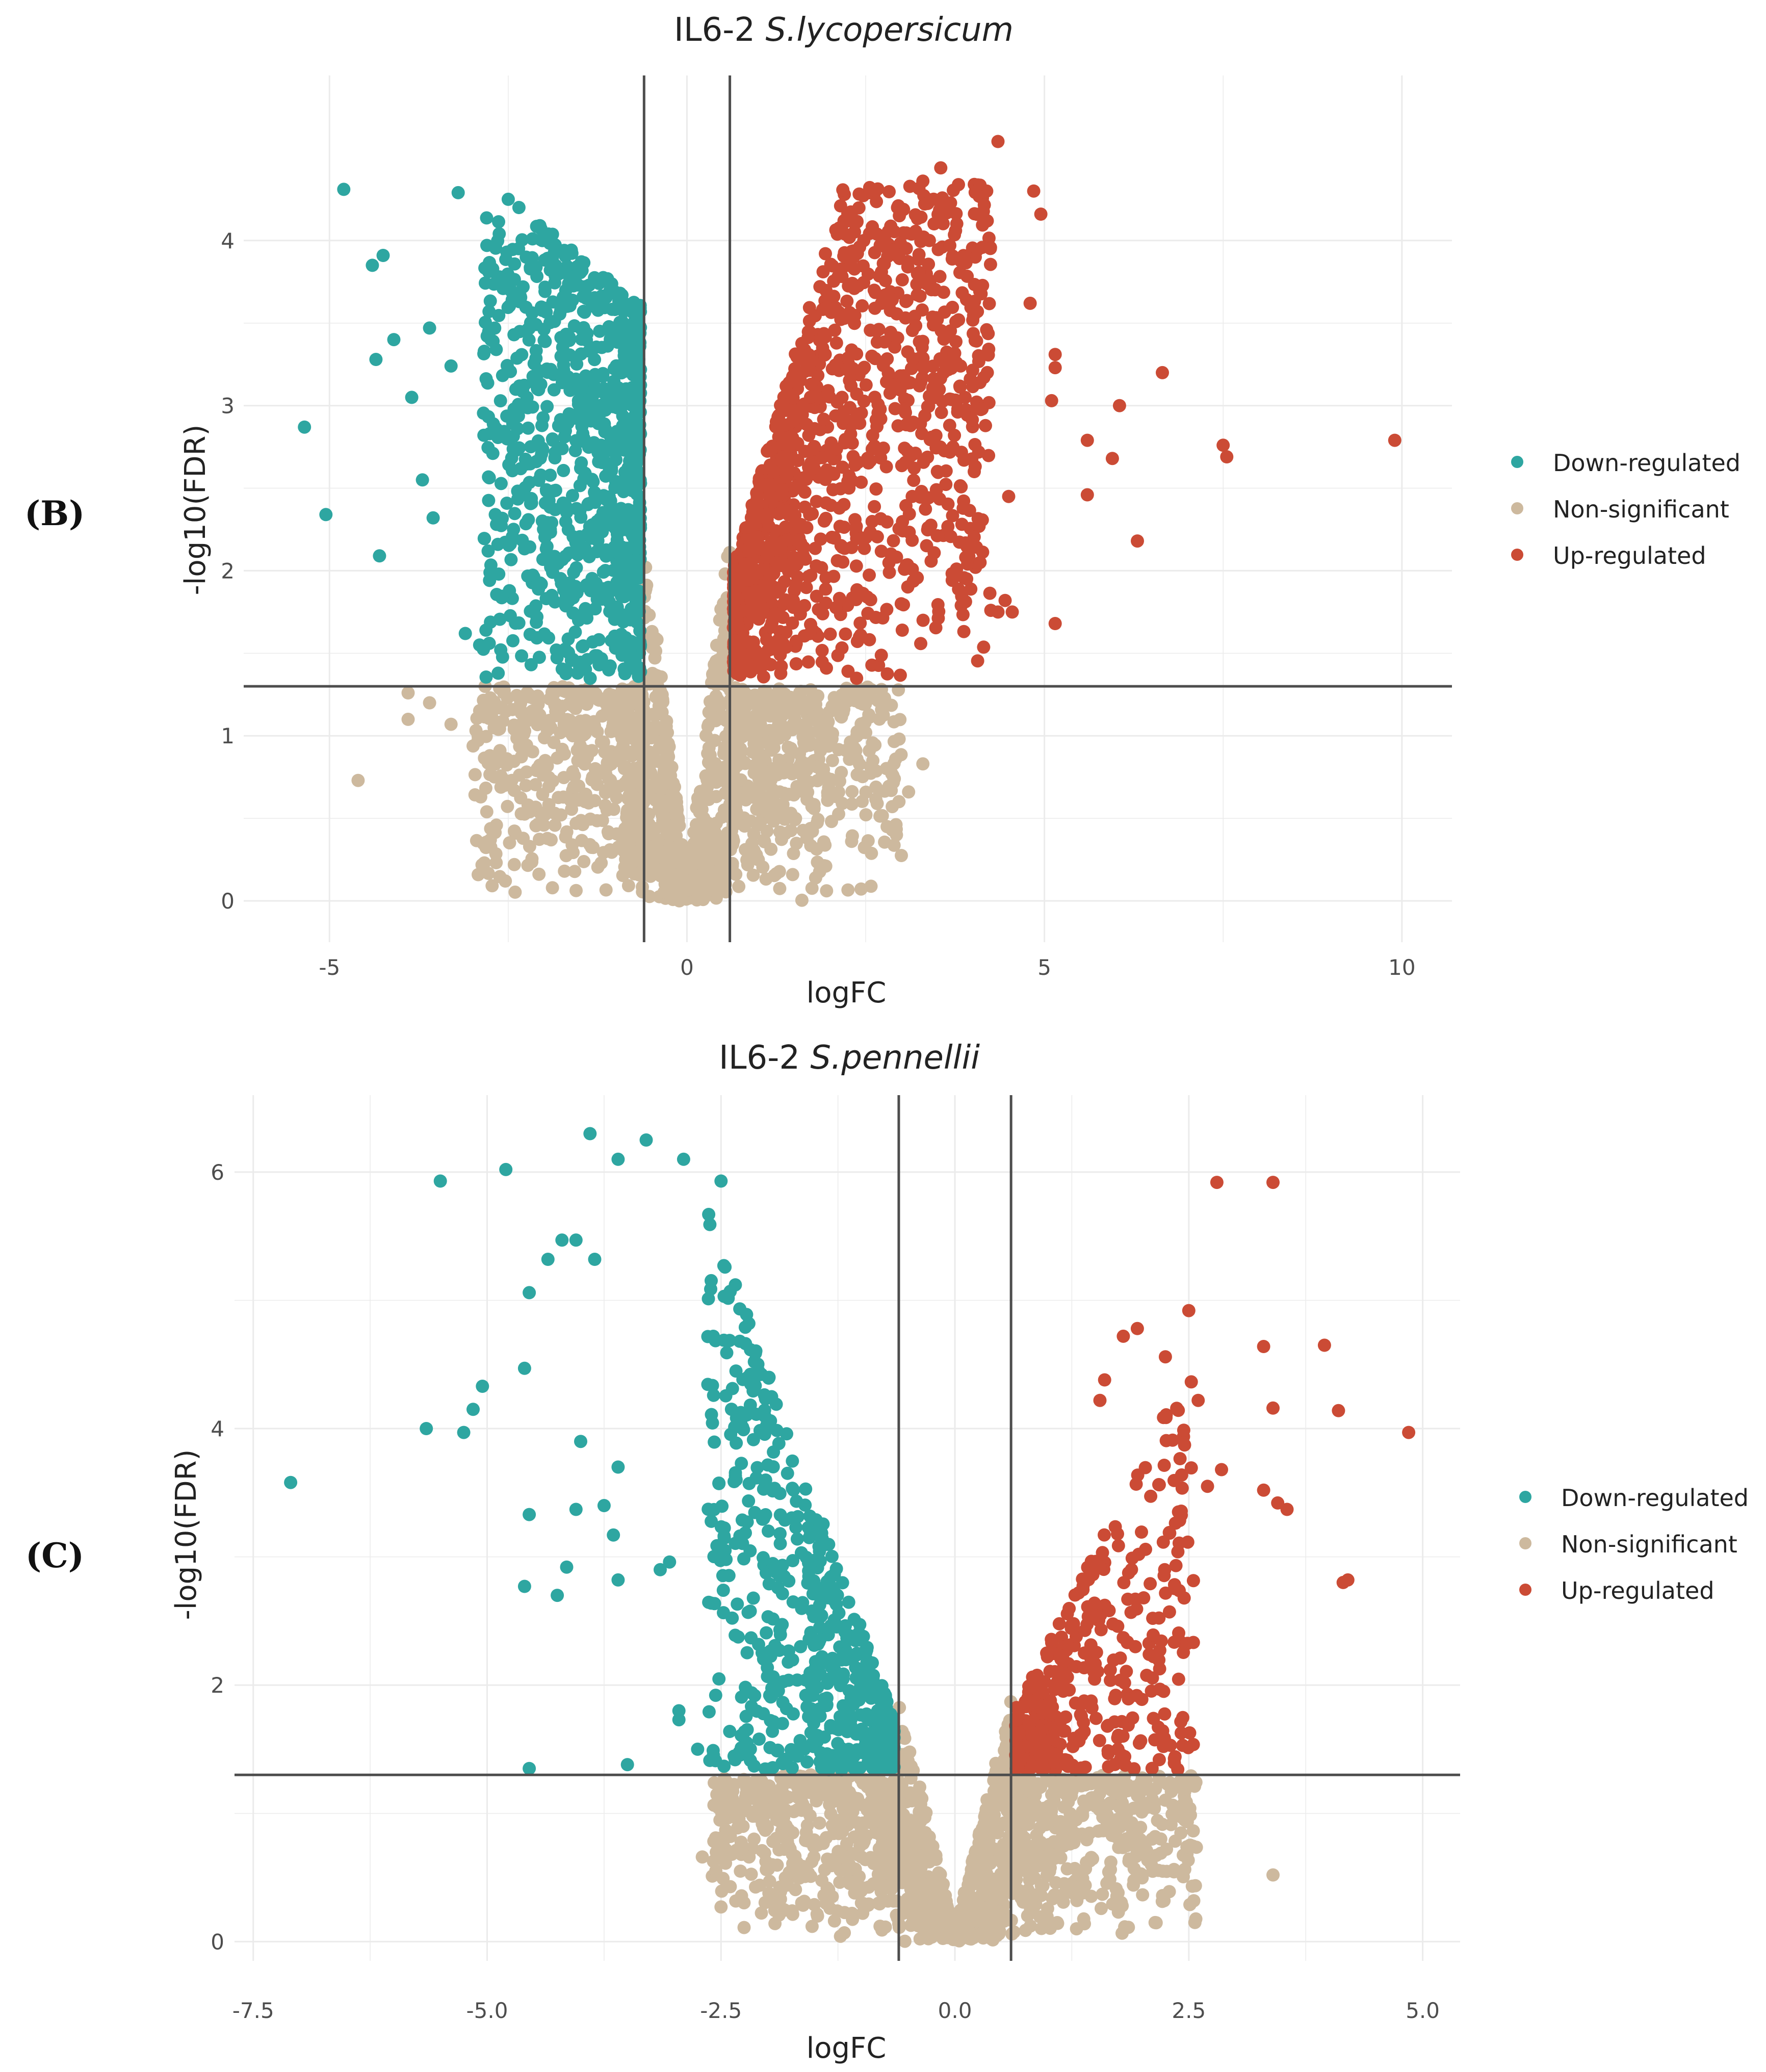 Image resolution: width=1766 pixels, height=2072 pixels. Describe the element at coordinates (54, 513) in the screenshot. I see `panel-label: (B)` at that location.